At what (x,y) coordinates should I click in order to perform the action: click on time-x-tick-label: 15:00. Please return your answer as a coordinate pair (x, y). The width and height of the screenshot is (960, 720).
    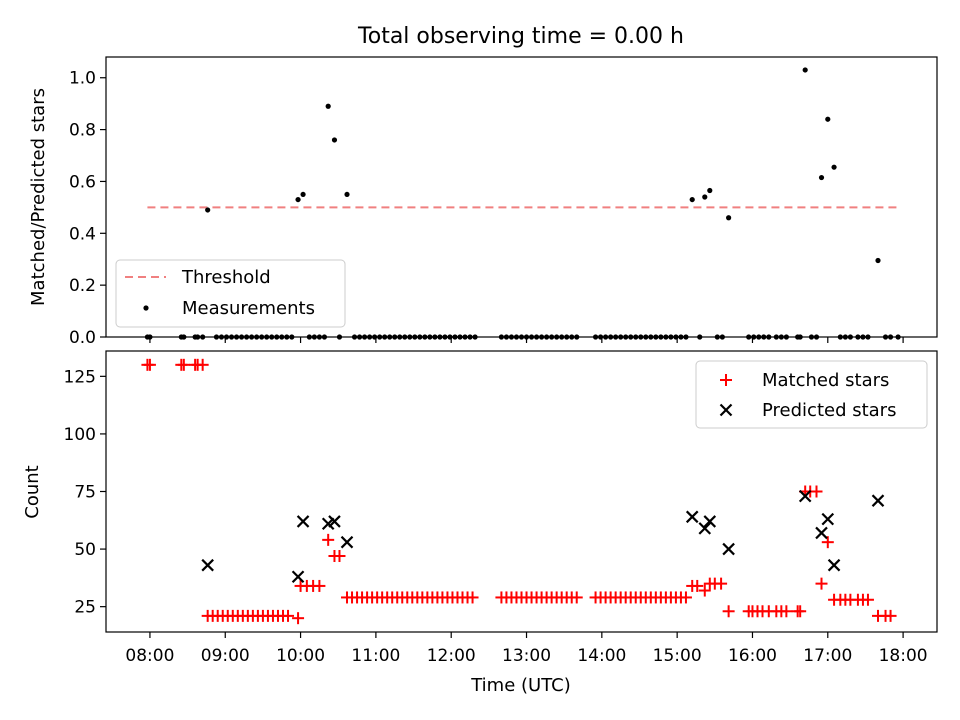
    Looking at the image, I should click on (677, 656).